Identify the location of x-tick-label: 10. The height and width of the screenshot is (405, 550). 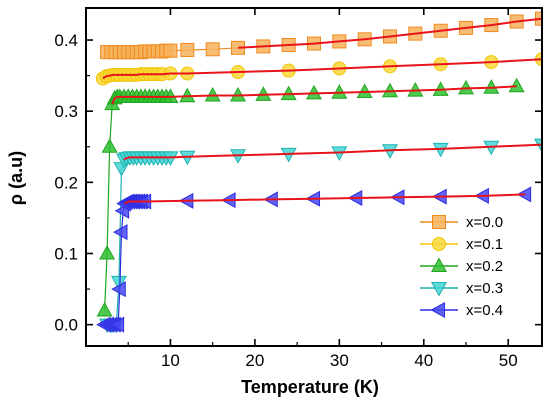
(170, 360).